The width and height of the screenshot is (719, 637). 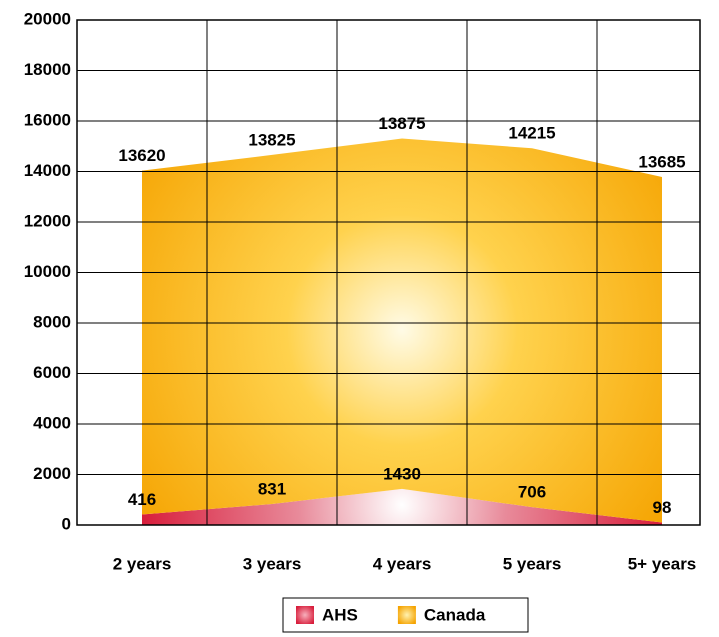 What do you see at coordinates (47, 69) in the screenshot?
I see `y-tick-label: 18000` at bounding box center [47, 69].